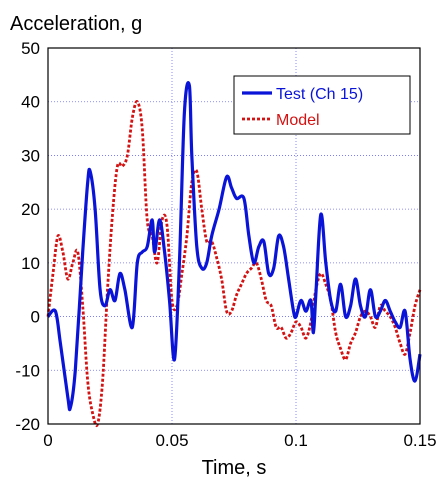 The height and width of the screenshot is (490, 442). What do you see at coordinates (239, 440) in the screenshot?
I see `x-tick-labels: 0 0.05 0.1 0.15` at bounding box center [239, 440].